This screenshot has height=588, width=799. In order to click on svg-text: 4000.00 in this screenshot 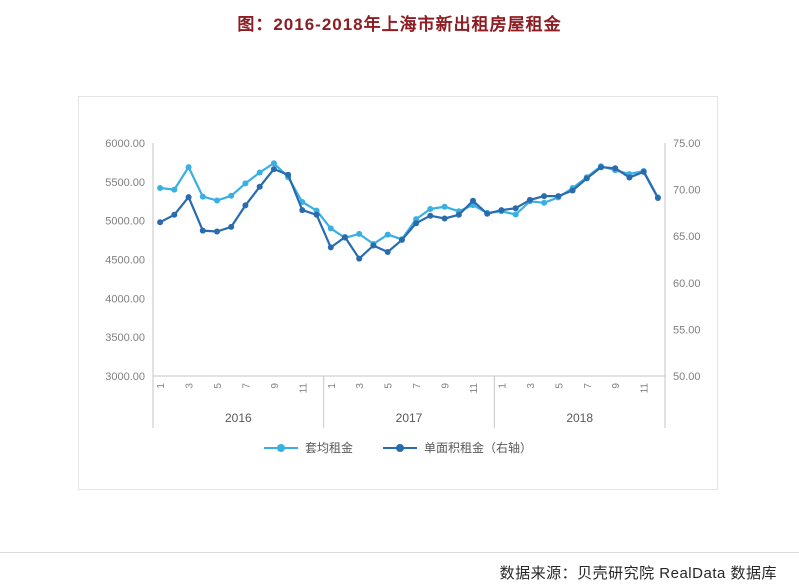, I will do `click(125, 299)`.